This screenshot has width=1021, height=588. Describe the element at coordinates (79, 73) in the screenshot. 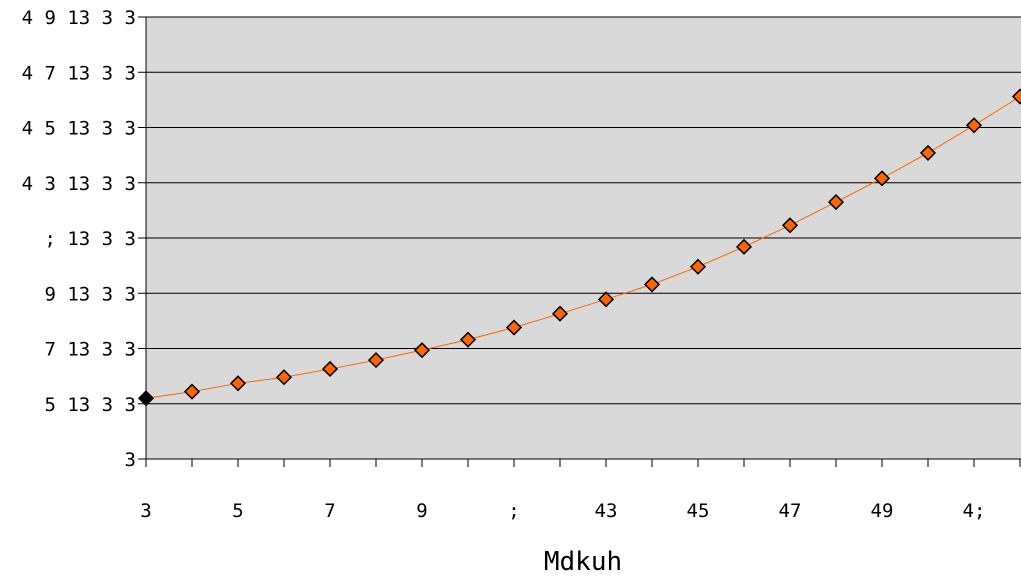

I see `y-tick-label-7: 4 7 13 3 3` at that location.